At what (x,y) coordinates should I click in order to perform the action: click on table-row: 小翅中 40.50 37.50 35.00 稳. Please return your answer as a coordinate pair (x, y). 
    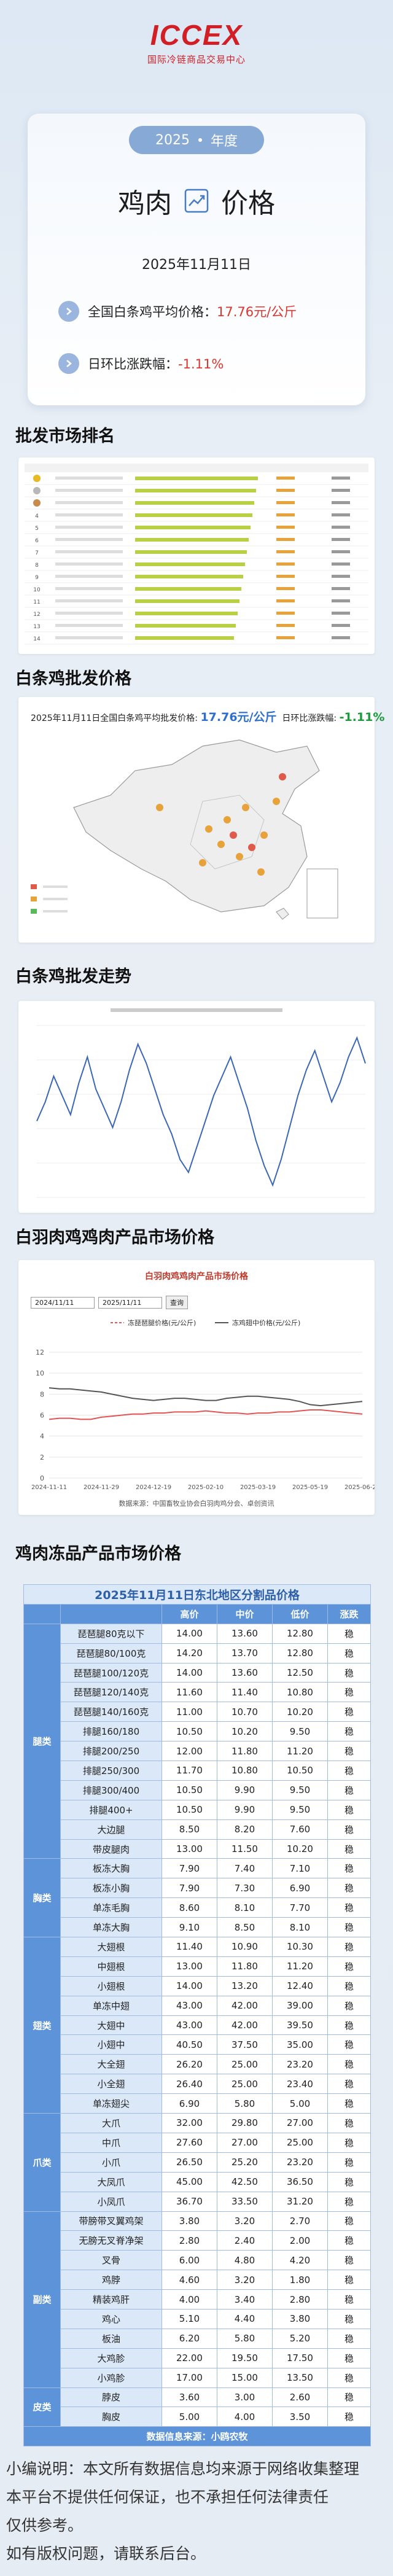
    Looking at the image, I should click on (198, 2044).